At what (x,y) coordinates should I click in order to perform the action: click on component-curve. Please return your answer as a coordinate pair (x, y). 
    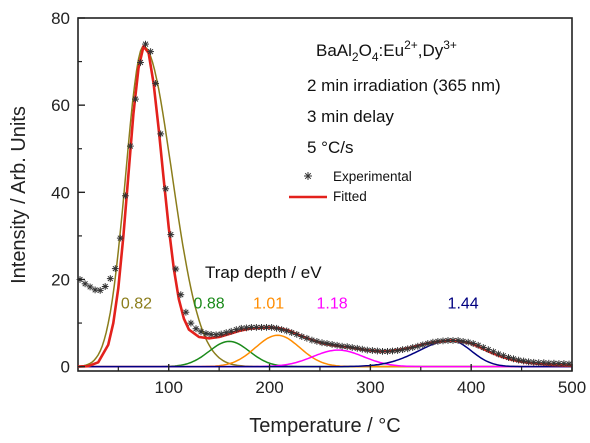
    Looking at the image, I should click on (325, 353).